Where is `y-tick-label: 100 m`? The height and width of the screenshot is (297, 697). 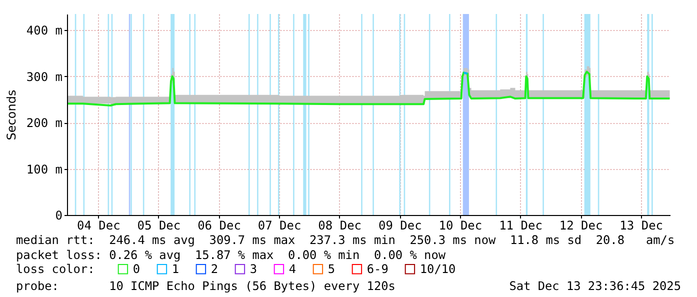 y-tick-label: 100 m is located at coordinates (44, 169).